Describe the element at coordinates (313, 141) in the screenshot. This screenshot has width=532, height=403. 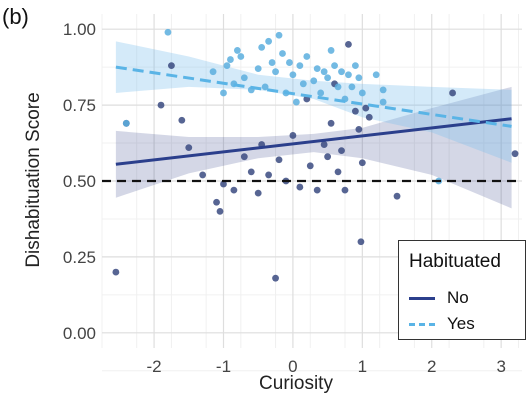
I see `fit-line-no` at that location.